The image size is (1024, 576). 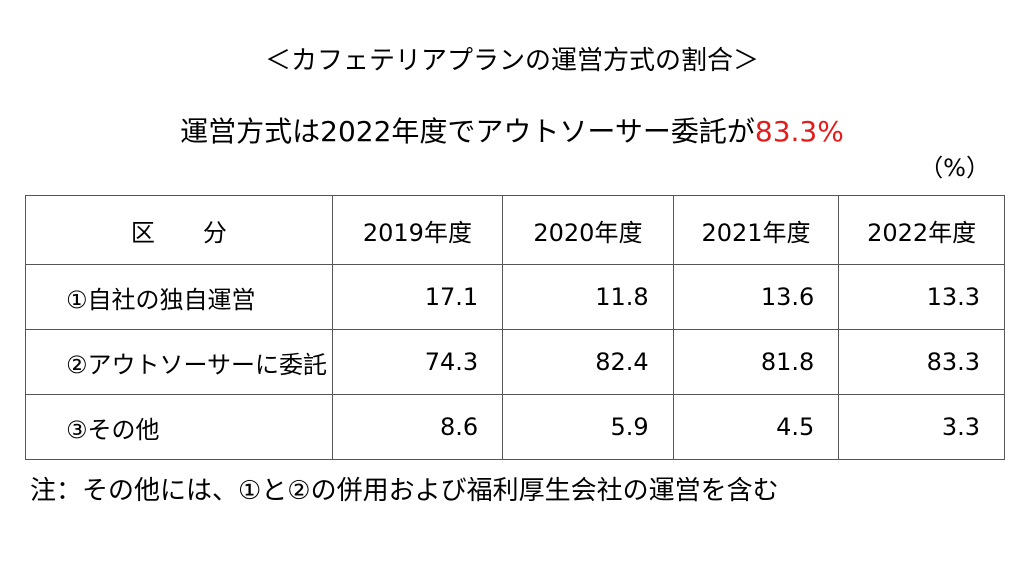 What do you see at coordinates (179, 427) in the screenshot?
I see `row-label: ③その他` at bounding box center [179, 427].